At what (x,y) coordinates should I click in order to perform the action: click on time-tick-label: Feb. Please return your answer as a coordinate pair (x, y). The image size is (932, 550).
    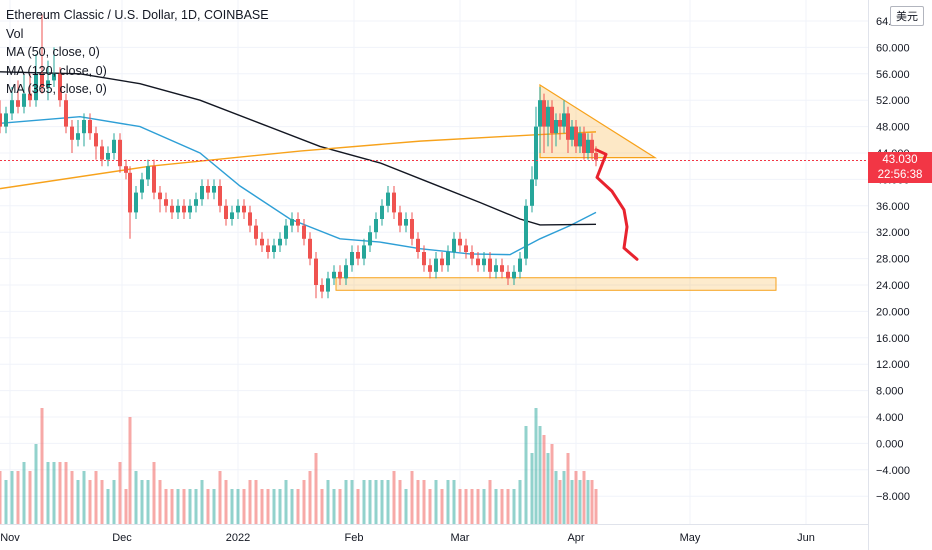
    Looking at the image, I should click on (354, 538).